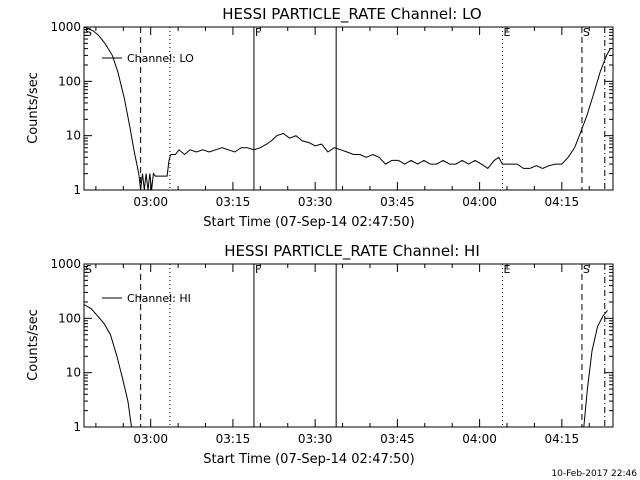 This screenshot has height=480, width=640. I want to click on panel-lo-title: HESSI PARTICLE_RATE Channel: LO, so click(351, 14).